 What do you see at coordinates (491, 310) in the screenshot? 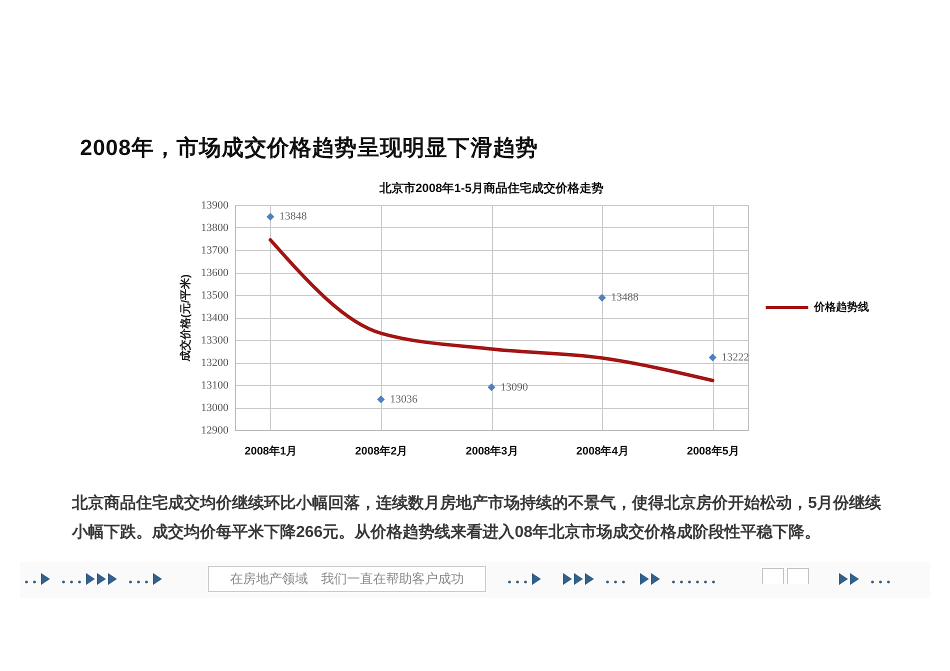
I see `line-series` at bounding box center [491, 310].